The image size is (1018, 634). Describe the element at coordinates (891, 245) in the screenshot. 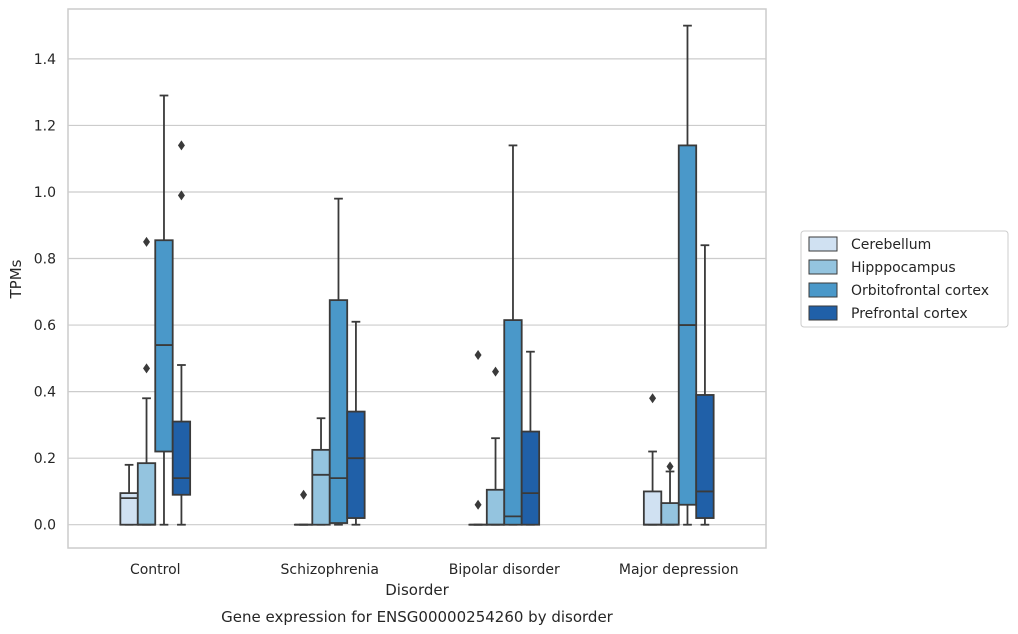

I see `legend-label: Cerebellum` at that location.